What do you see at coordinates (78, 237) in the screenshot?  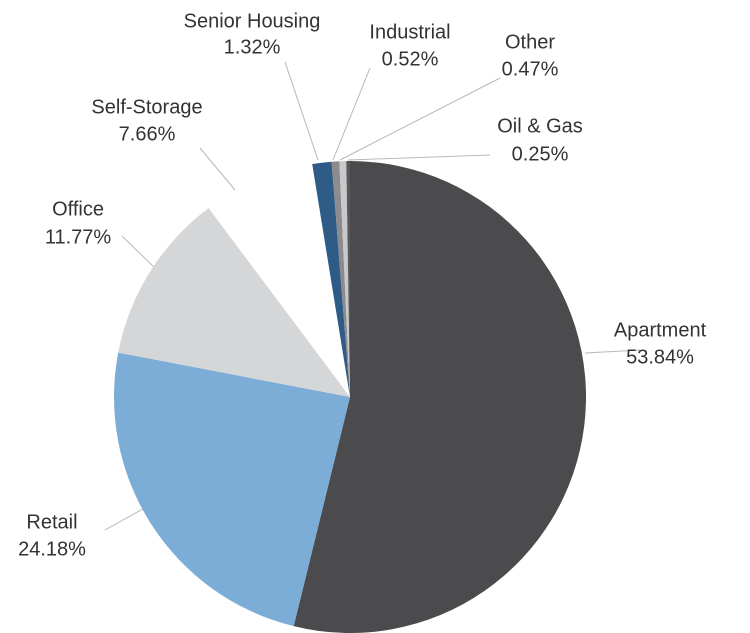 I see `slice-value-label: 11.77%` at bounding box center [78, 237].